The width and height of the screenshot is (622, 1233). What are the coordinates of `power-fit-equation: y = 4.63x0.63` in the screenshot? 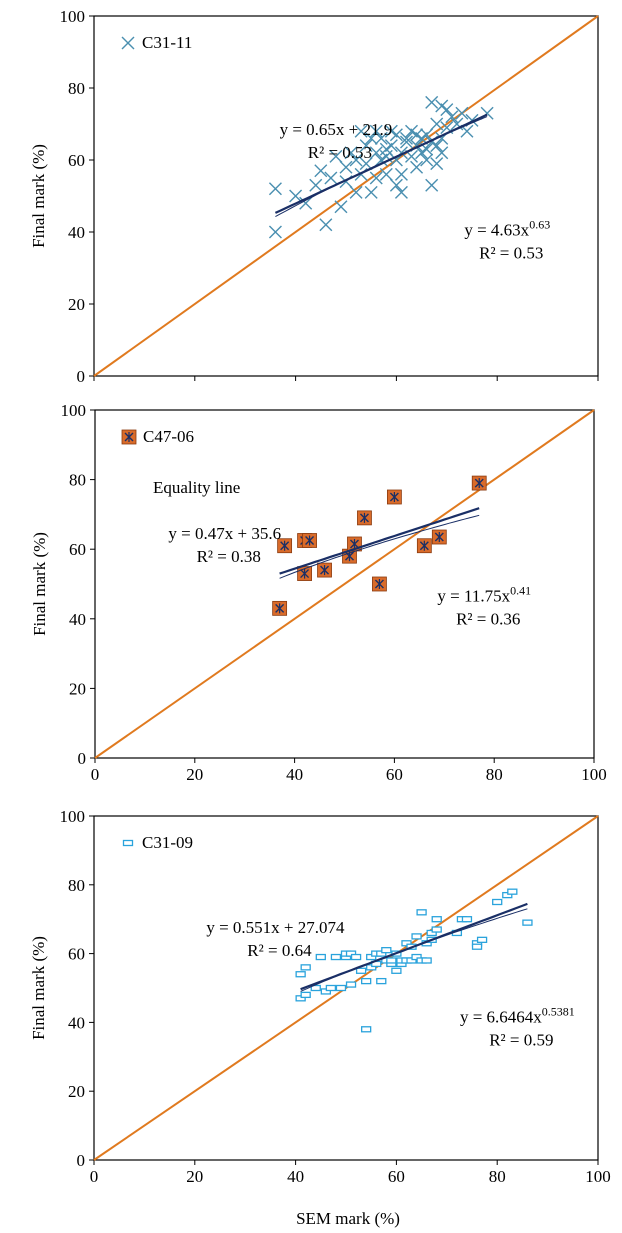 It's located at (507, 229).